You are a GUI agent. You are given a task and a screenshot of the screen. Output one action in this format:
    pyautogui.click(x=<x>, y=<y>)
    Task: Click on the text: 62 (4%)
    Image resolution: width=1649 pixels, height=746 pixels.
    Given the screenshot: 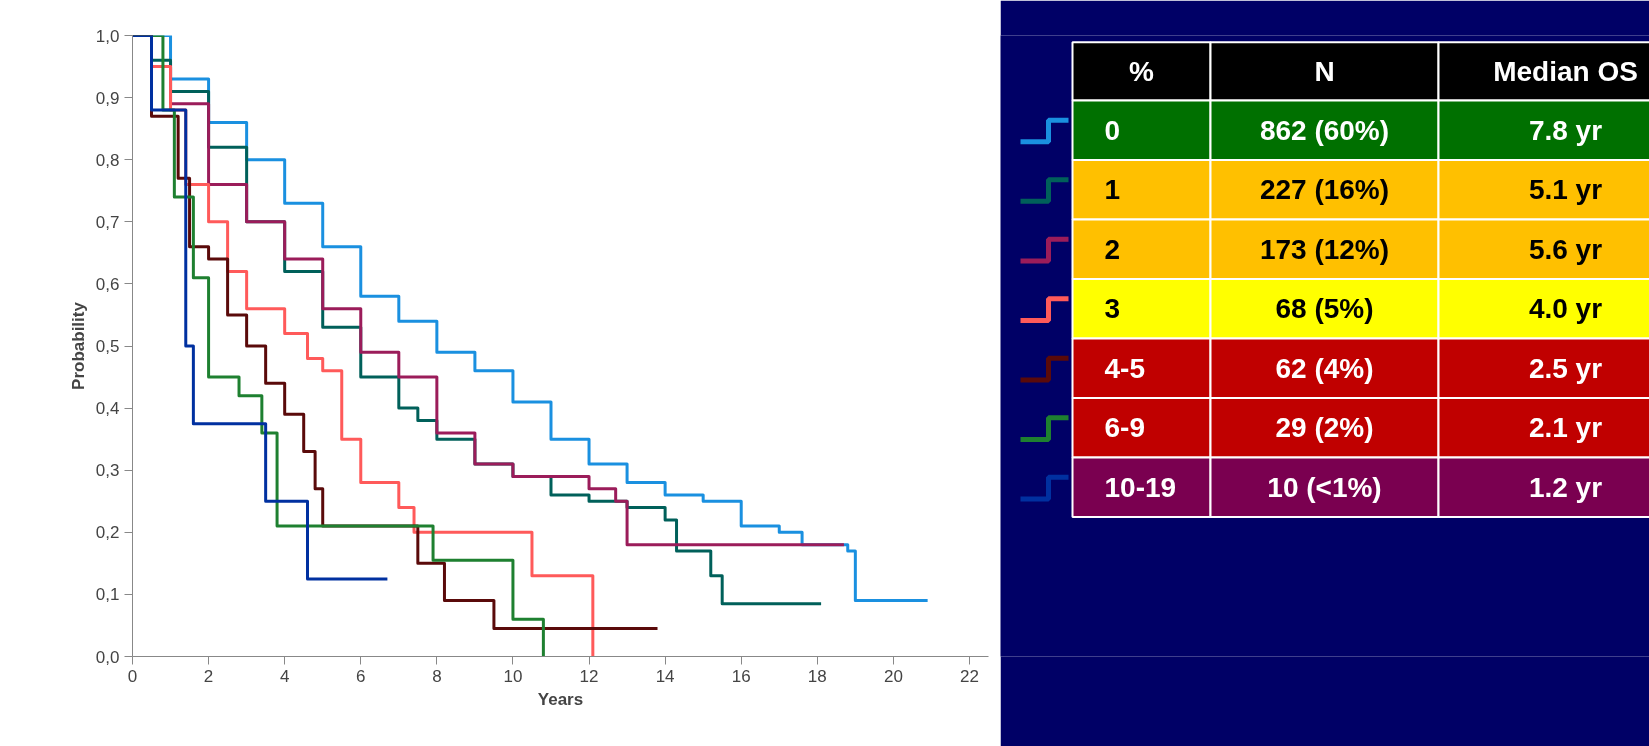 What is the action you would take?
    pyautogui.click(x=1324, y=368)
    